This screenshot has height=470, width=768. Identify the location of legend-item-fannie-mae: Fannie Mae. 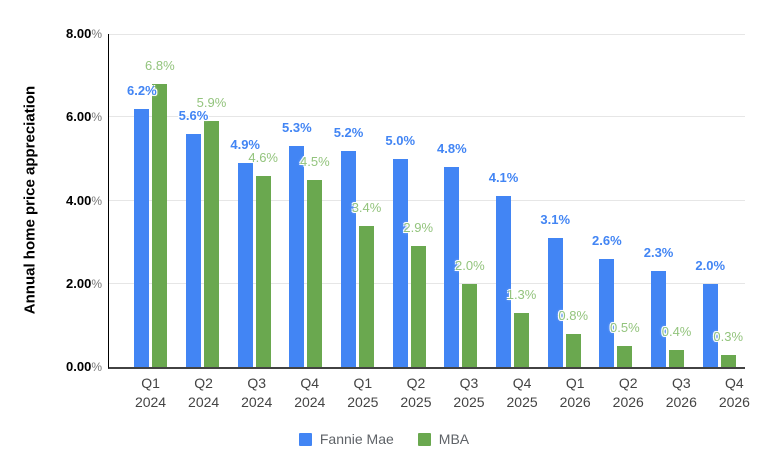
(346, 439).